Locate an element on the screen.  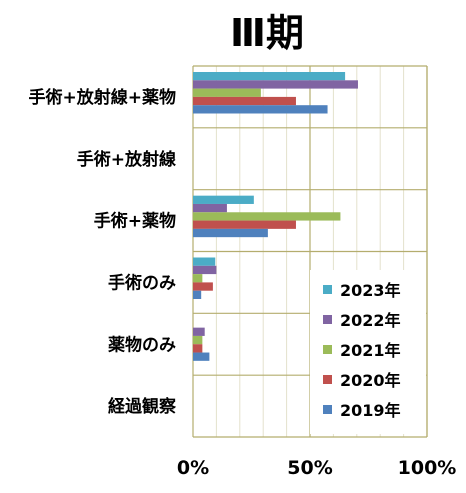
category-label: 経過観察 is located at coordinates (142, 406).